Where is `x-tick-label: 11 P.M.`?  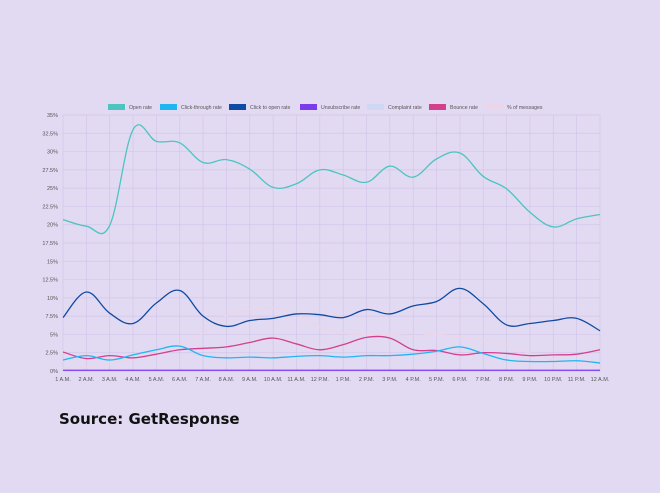 x-tick-label: 11 P.M. is located at coordinates (577, 380).